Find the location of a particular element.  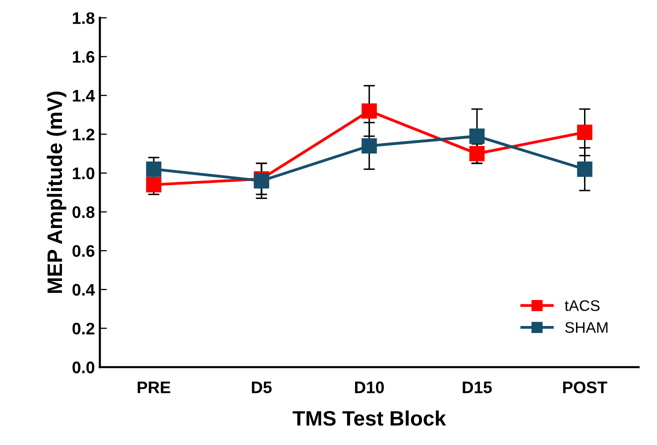

y-axis-title: MEP Amplitude (mV) is located at coordinates (56, 192).